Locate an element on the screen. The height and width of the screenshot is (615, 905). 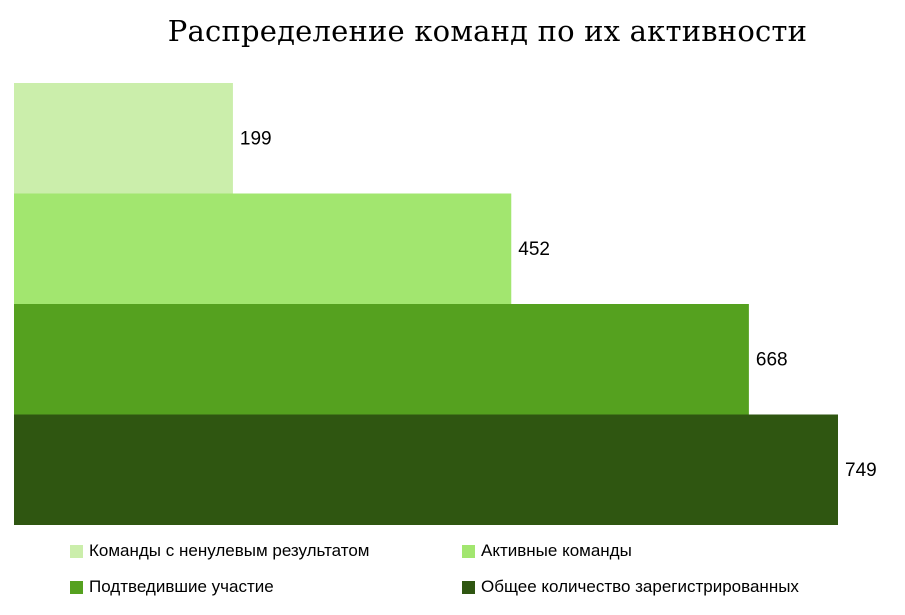
legend-item-3: Подтведившие участие is located at coordinates (266, 587).